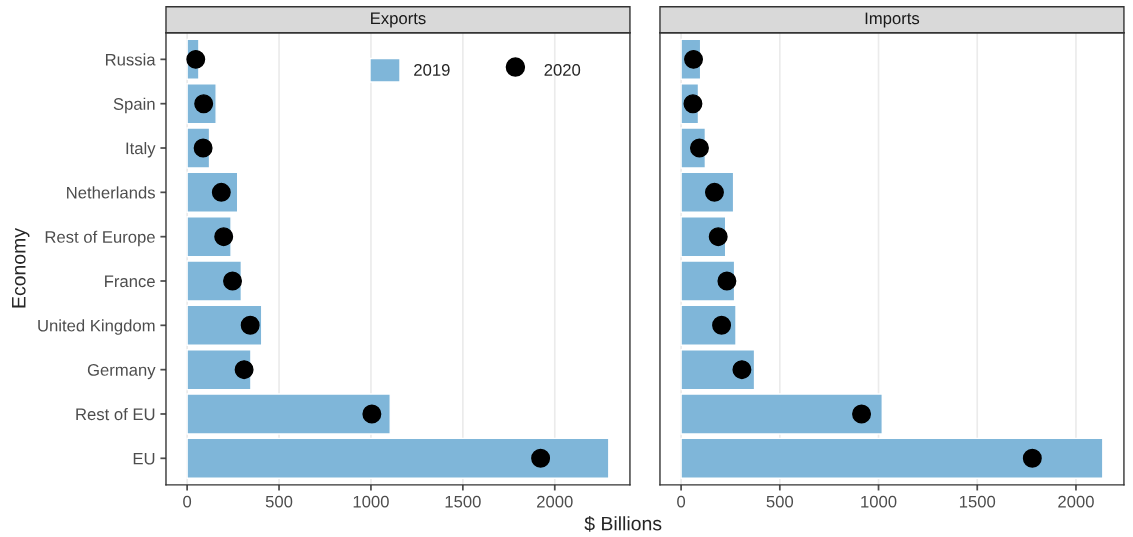 This screenshot has height=537, width=1133. What do you see at coordinates (111, 192) in the screenshot?
I see `y-tick-label: Netherlands` at bounding box center [111, 192].